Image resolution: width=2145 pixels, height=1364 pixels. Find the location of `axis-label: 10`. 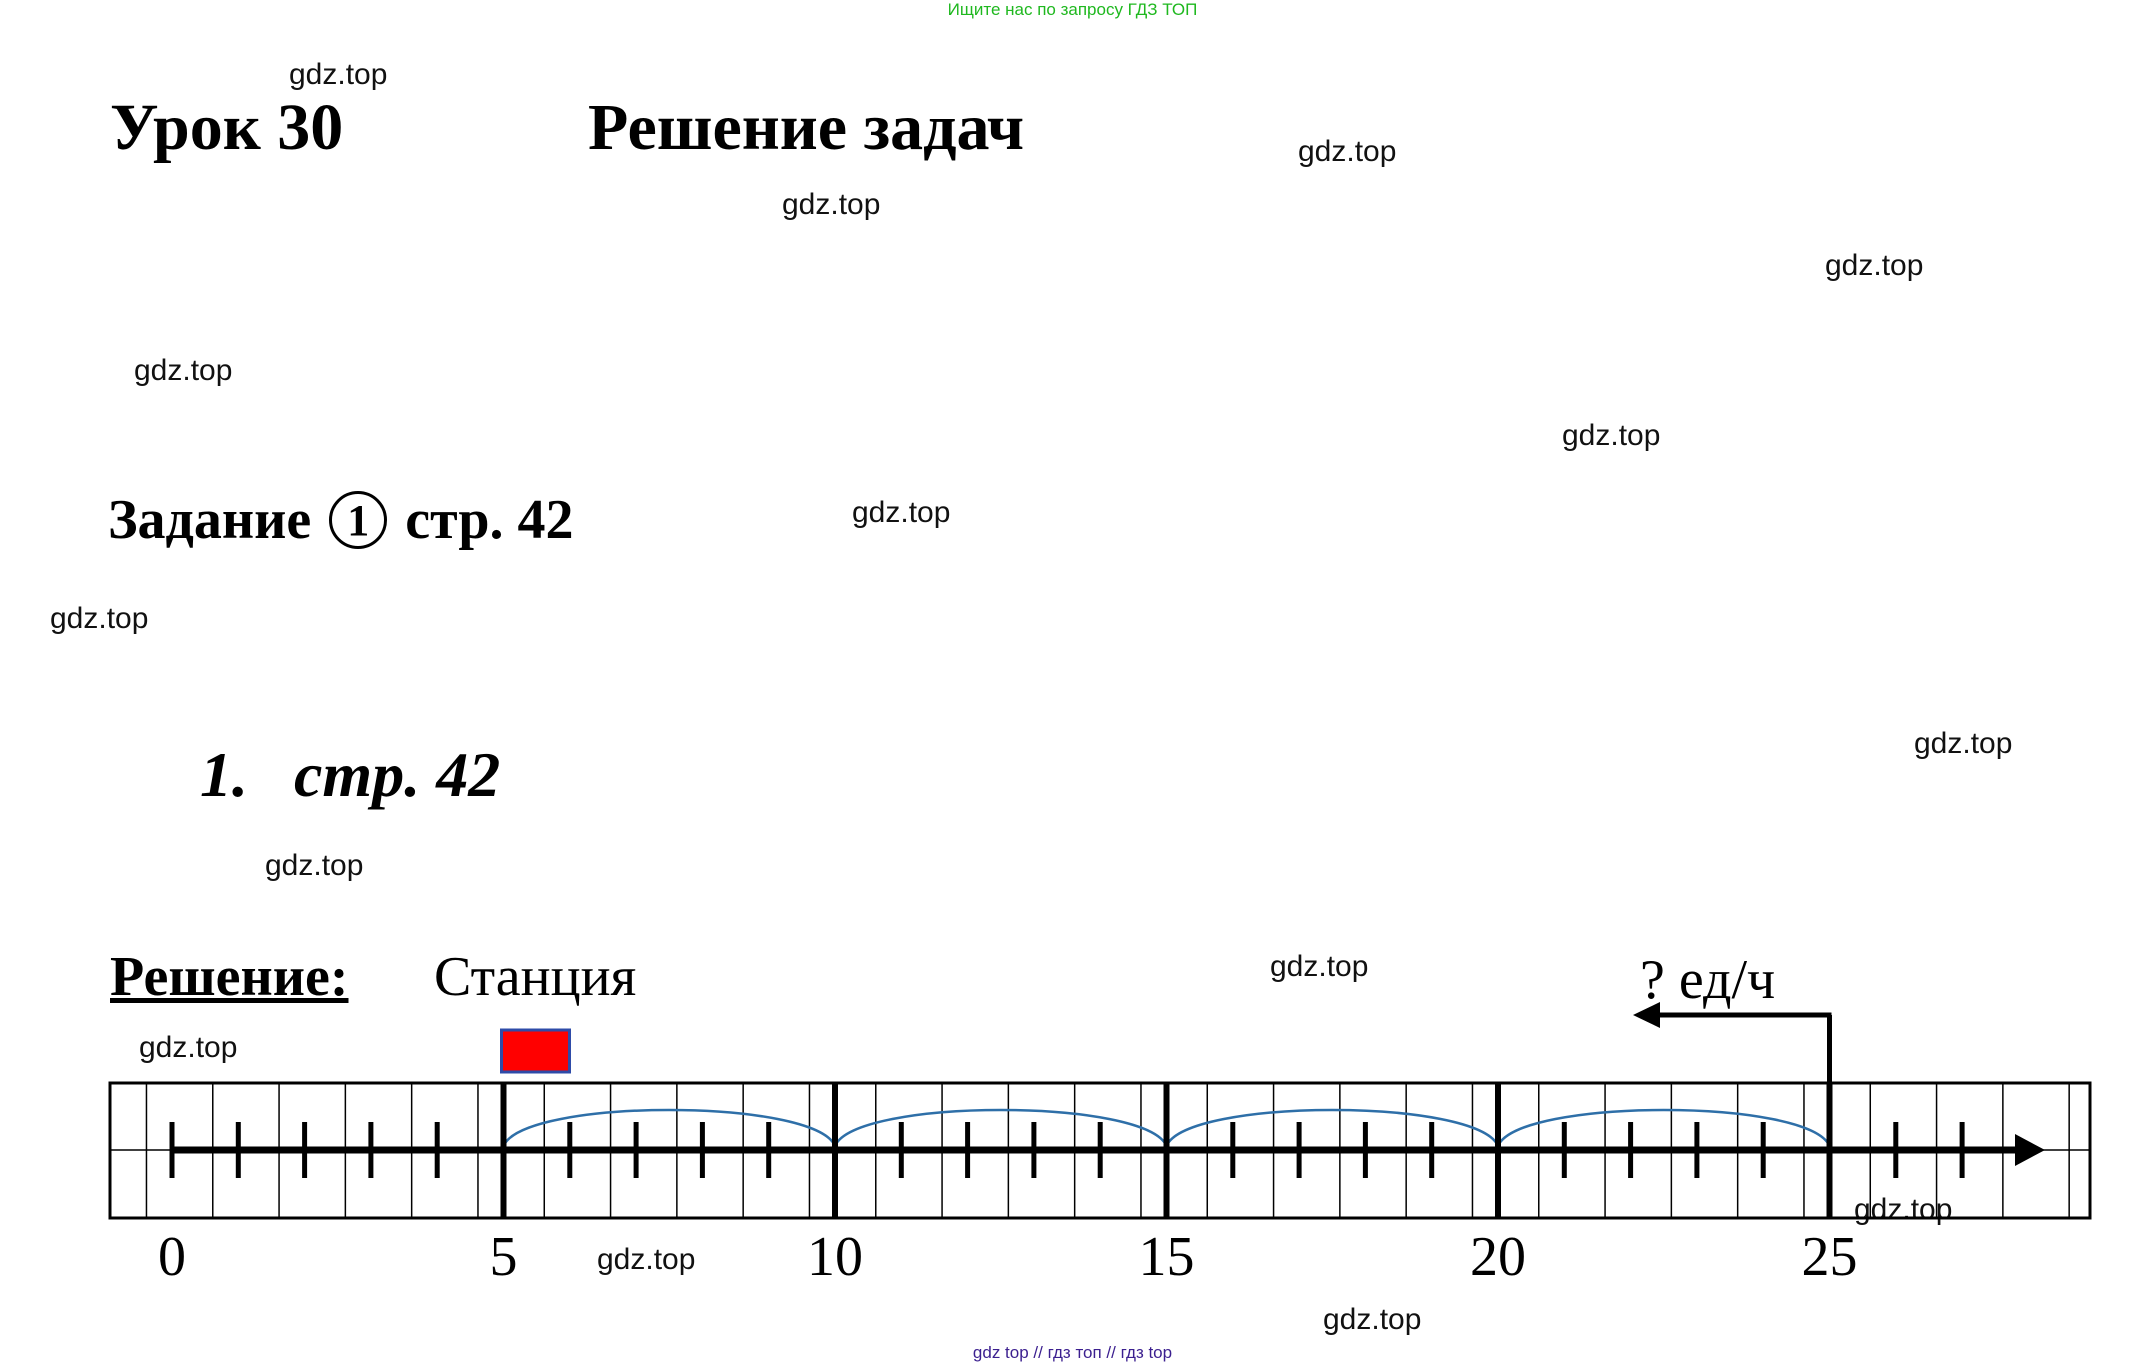

axis-label: 10 is located at coordinates (835, 1257).